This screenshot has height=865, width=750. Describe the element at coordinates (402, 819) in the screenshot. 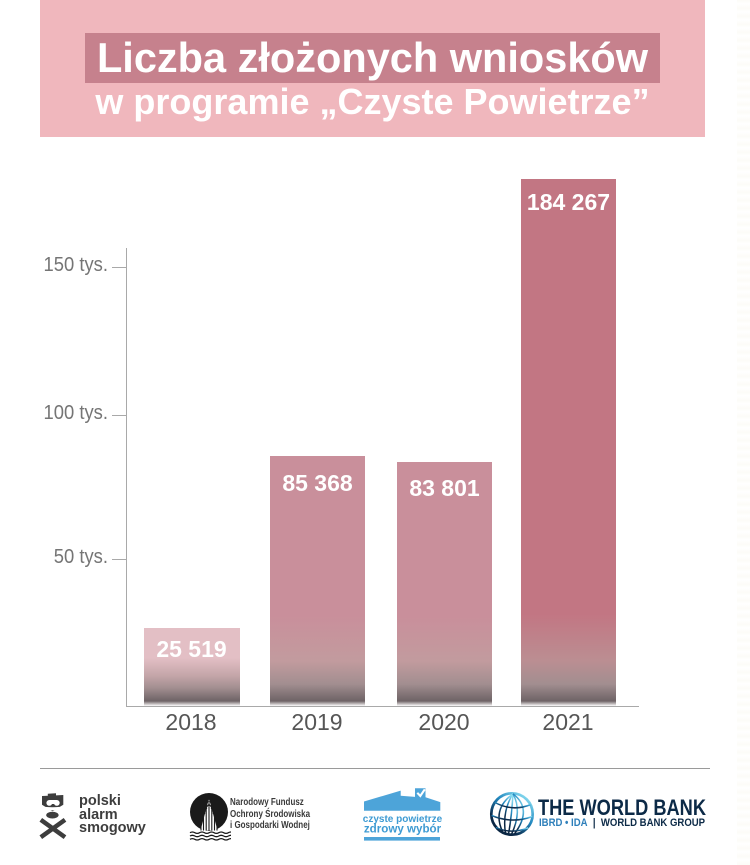

I see `svg-text: czyste powietrze` at that location.